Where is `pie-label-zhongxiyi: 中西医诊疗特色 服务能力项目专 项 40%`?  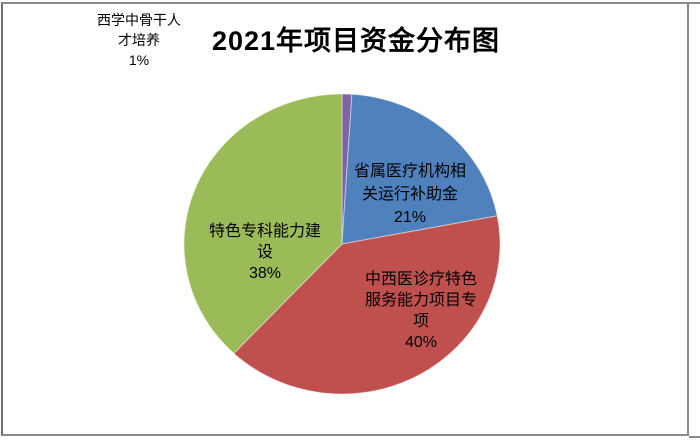 pie-label-zhongxiyi: 中西医诊疗特色 服务能力项目专 项 40% is located at coordinates (421, 311).